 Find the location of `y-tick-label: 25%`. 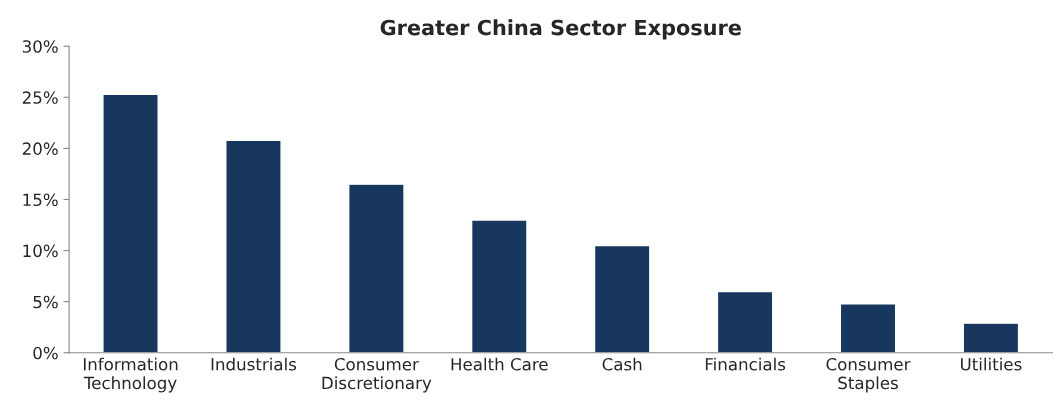

y-tick-label: 25% is located at coordinates (40, 97).